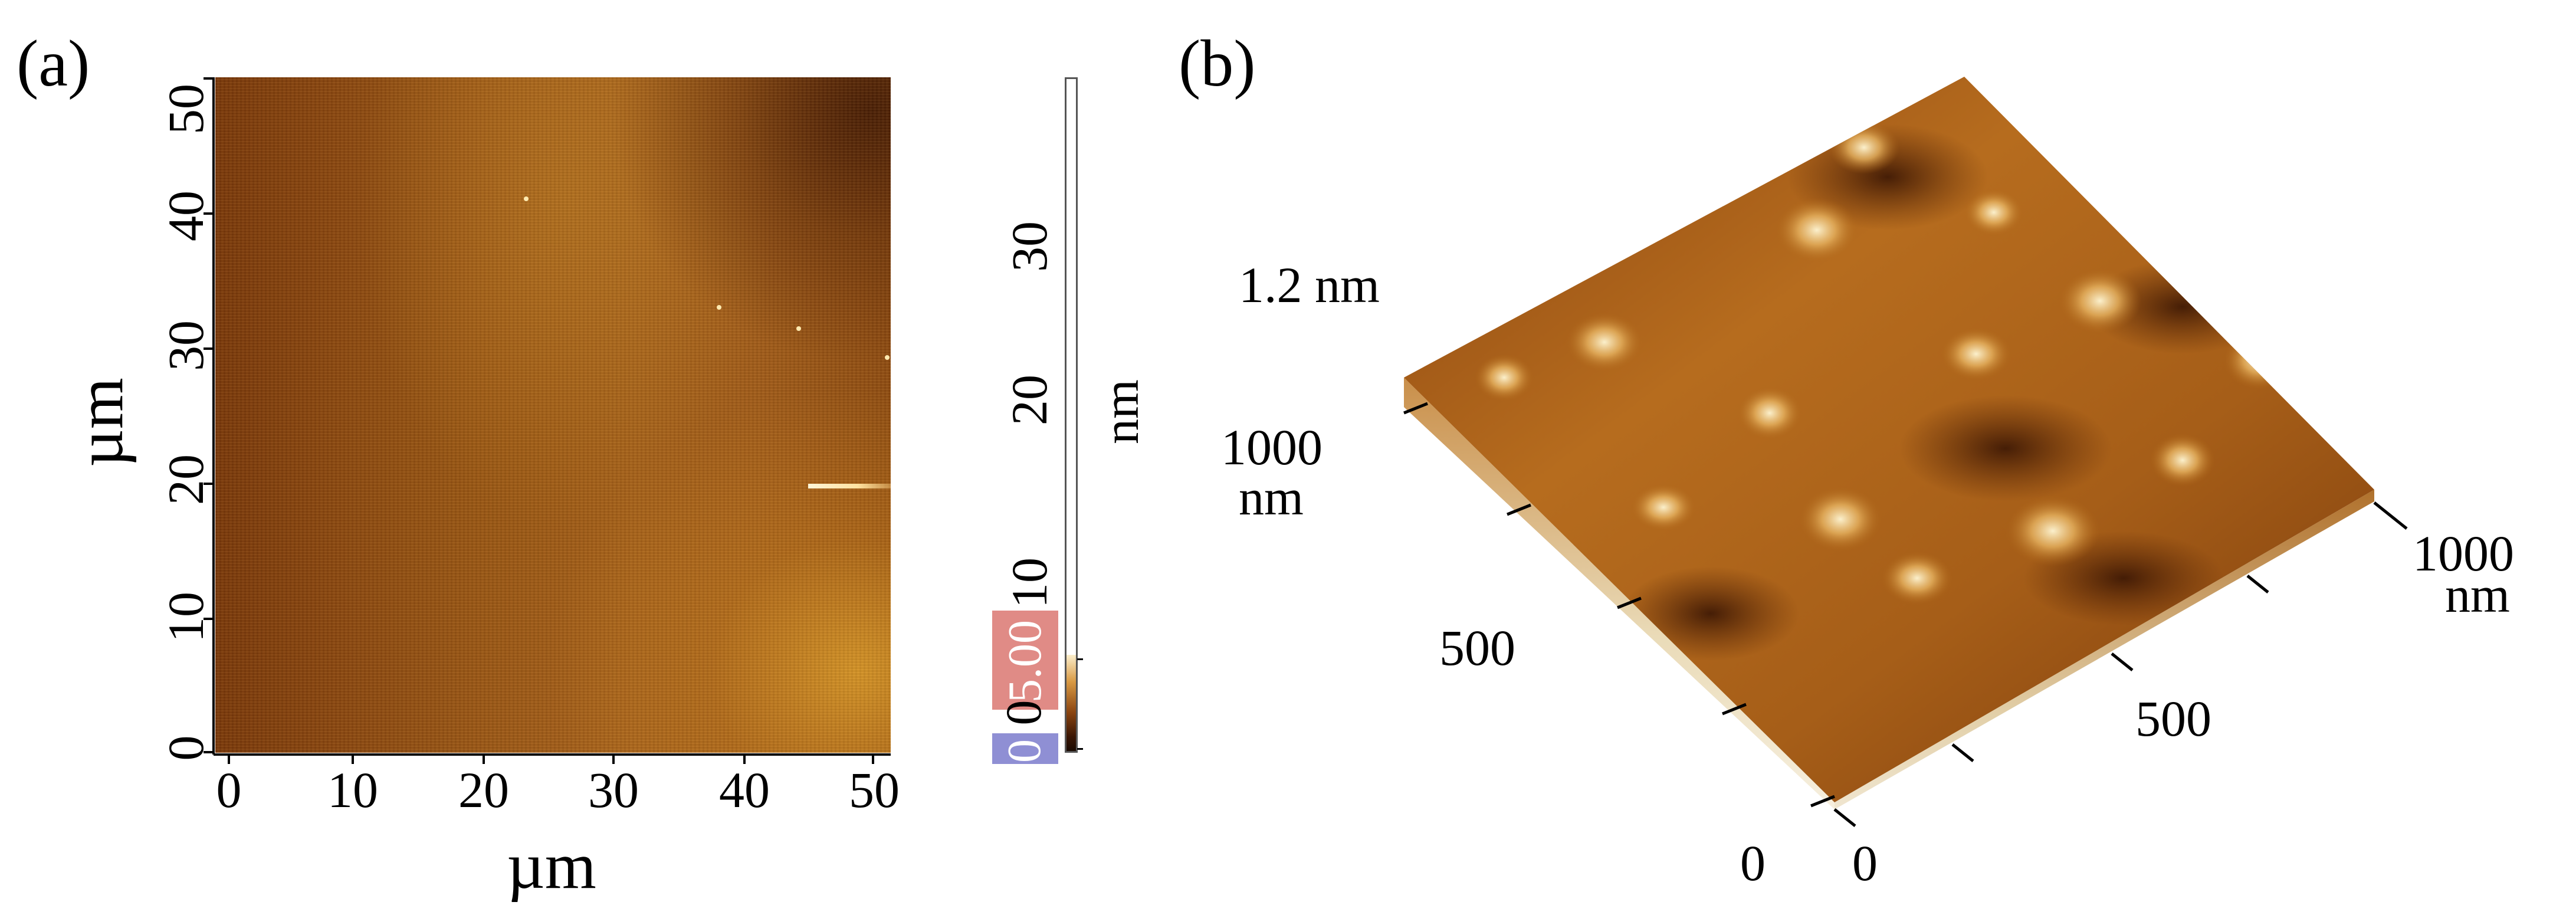 Image resolution: width=2576 pixels, height=915 pixels. I want to click on colorbar-gradient, so click(1071, 703).